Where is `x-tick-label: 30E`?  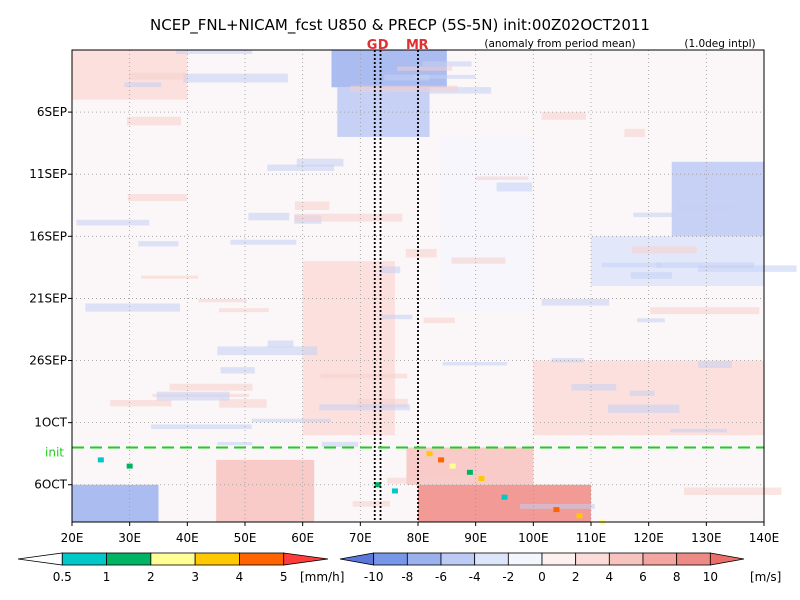 x-tick-label: 30E is located at coordinates (129, 538).